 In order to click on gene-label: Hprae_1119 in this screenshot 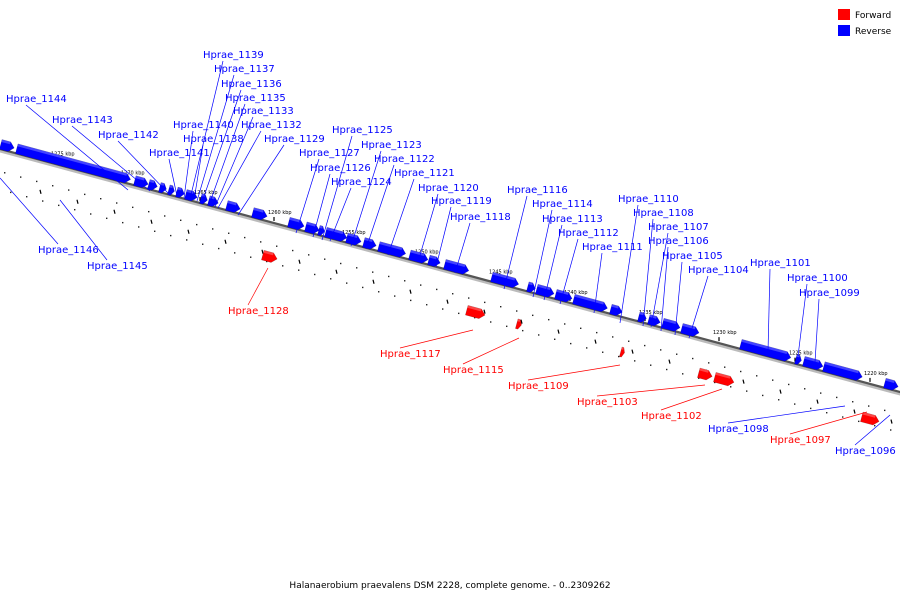, I will do `click(461, 201)`.